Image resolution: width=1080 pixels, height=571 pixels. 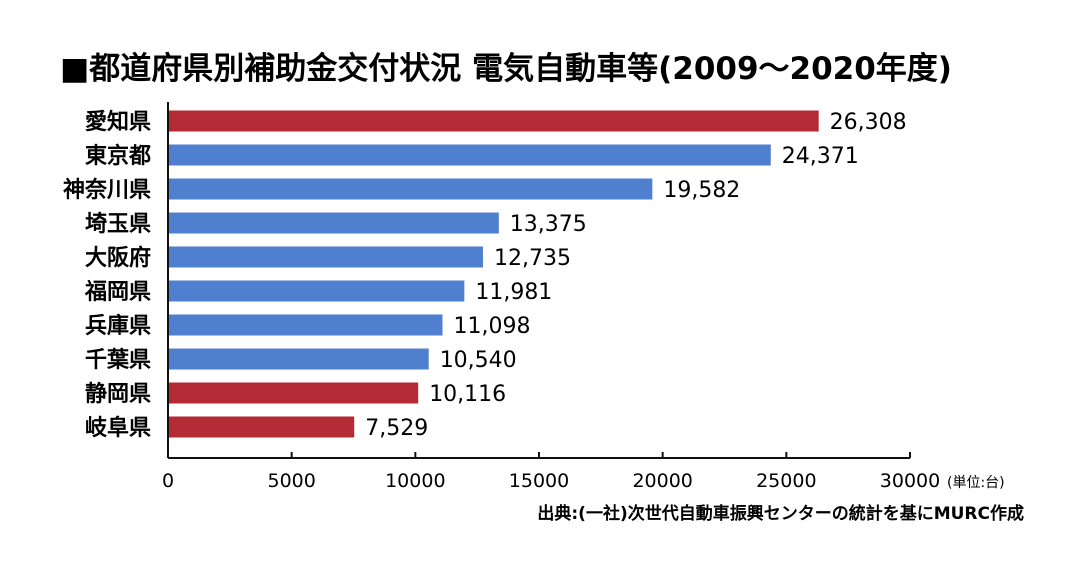 What do you see at coordinates (820, 156) in the screenshot?
I see `value-label: 24,371` at bounding box center [820, 156].